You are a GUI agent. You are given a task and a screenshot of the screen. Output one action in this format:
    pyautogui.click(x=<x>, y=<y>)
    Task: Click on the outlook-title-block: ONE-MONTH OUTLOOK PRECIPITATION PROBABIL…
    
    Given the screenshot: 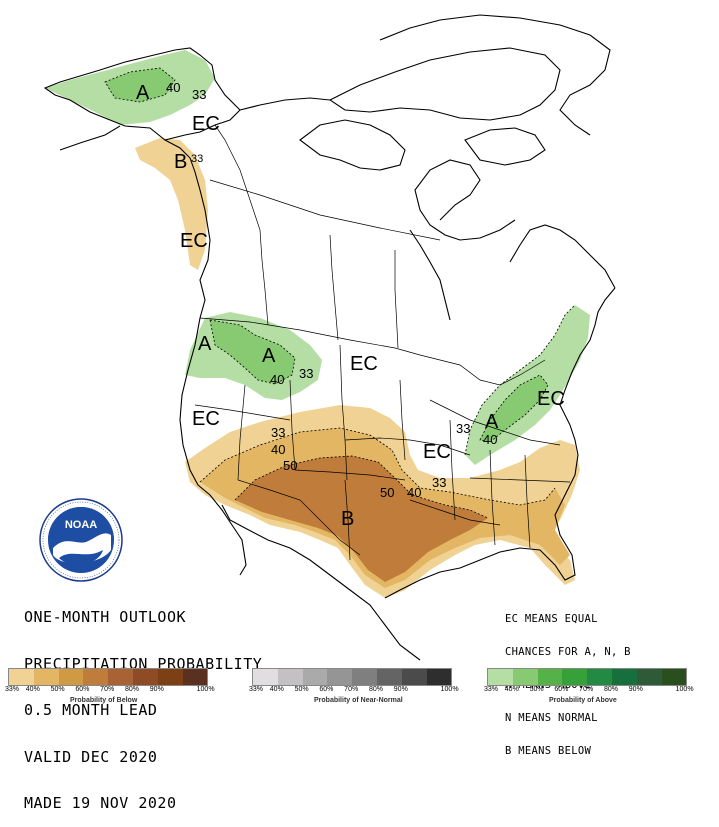 What is the action you would take?
    pyautogui.click(x=143, y=703)
    